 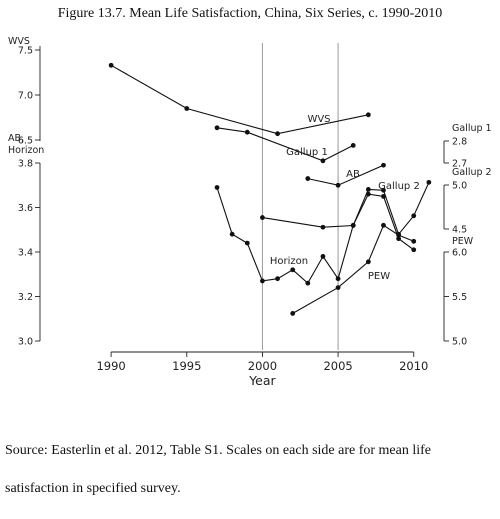 I want to click on series-label-ab: AB, so click(x=353, y=174).